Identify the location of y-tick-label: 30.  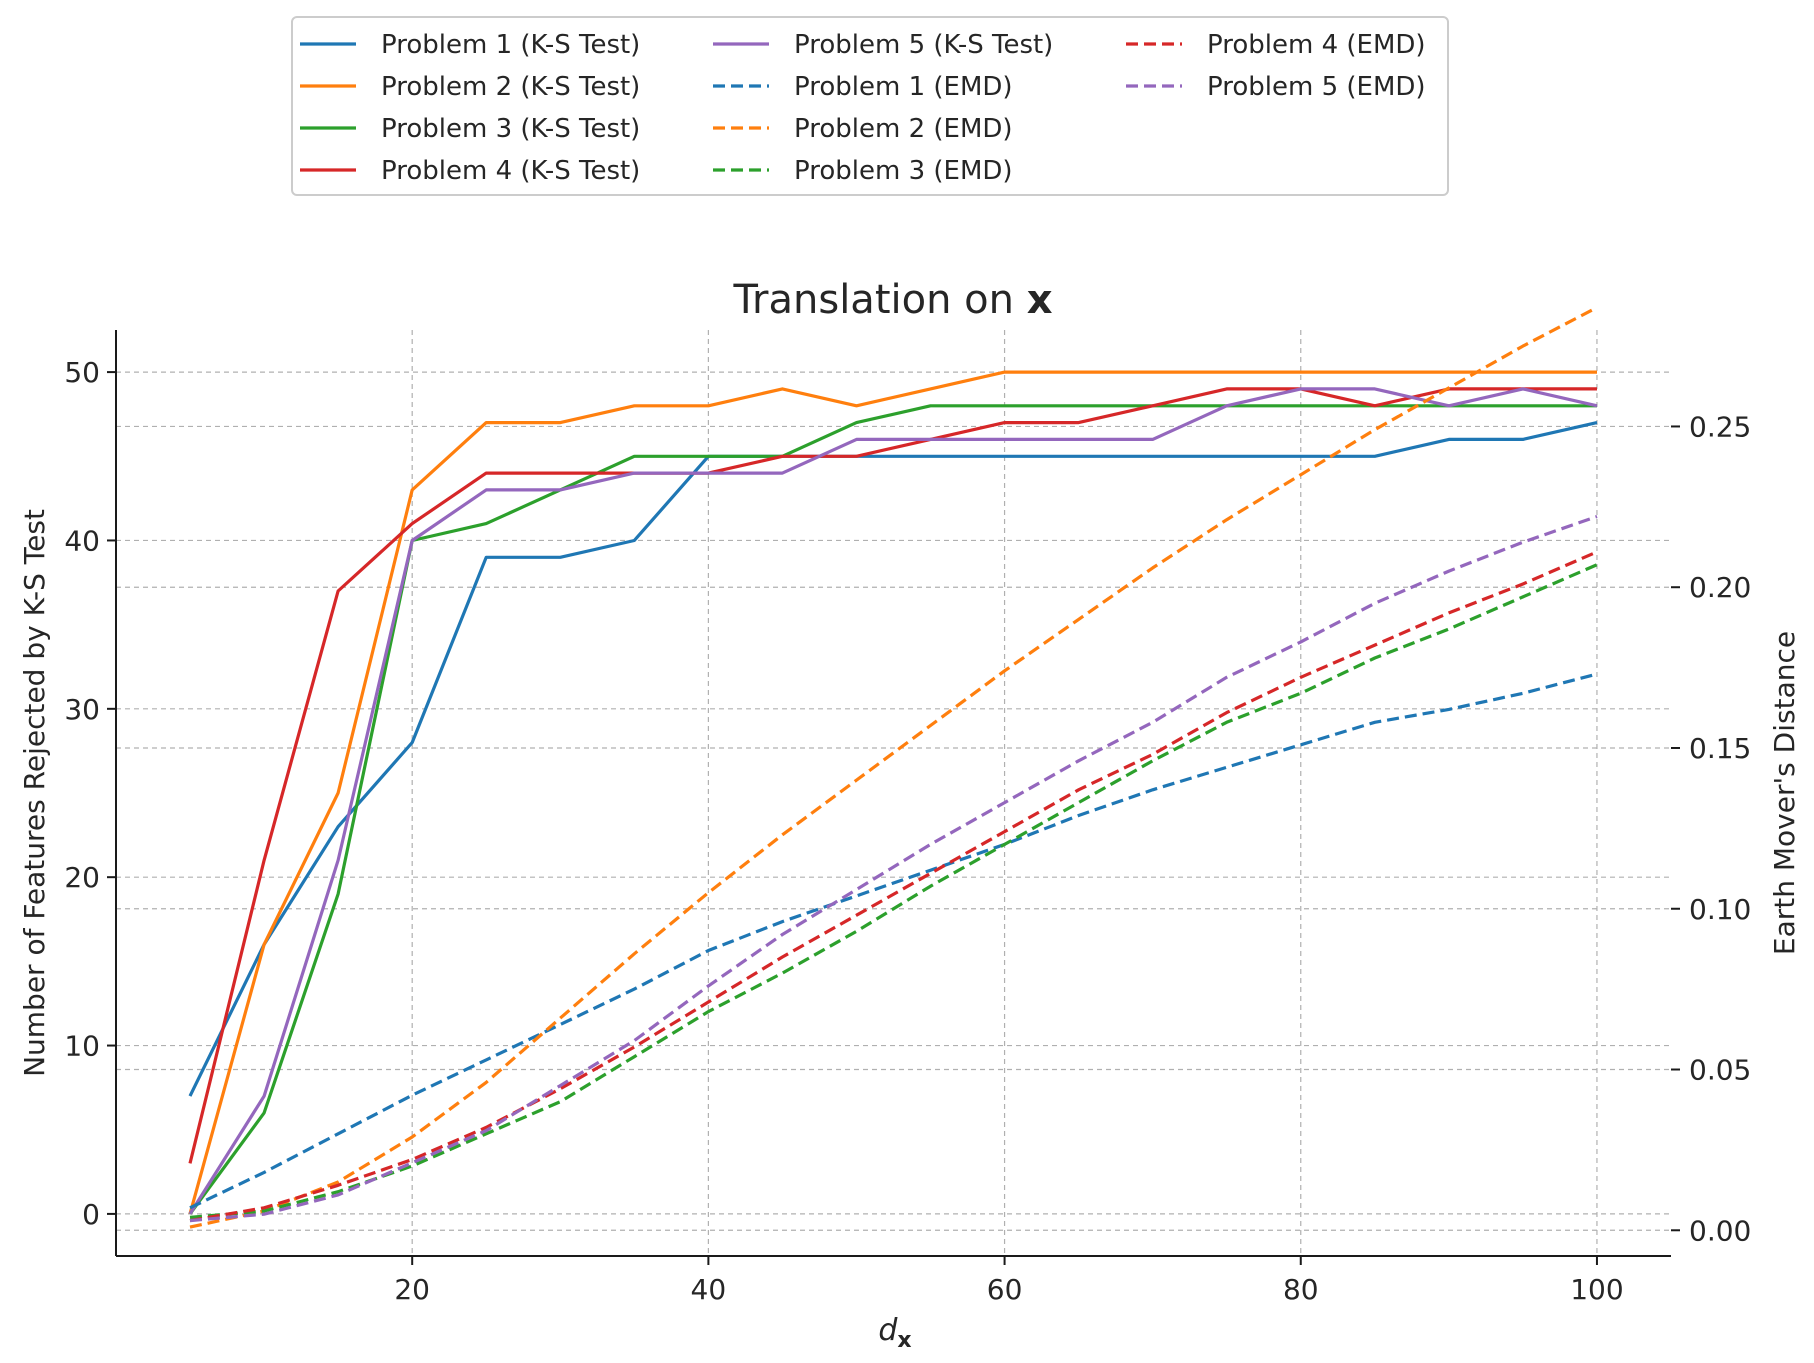
(82, 709).